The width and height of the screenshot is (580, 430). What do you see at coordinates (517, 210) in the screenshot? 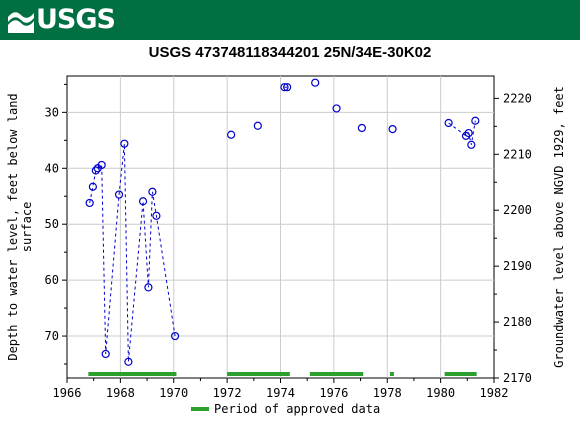
I see `y-right-tick-label: 2200` at bounding box center [517, 210].